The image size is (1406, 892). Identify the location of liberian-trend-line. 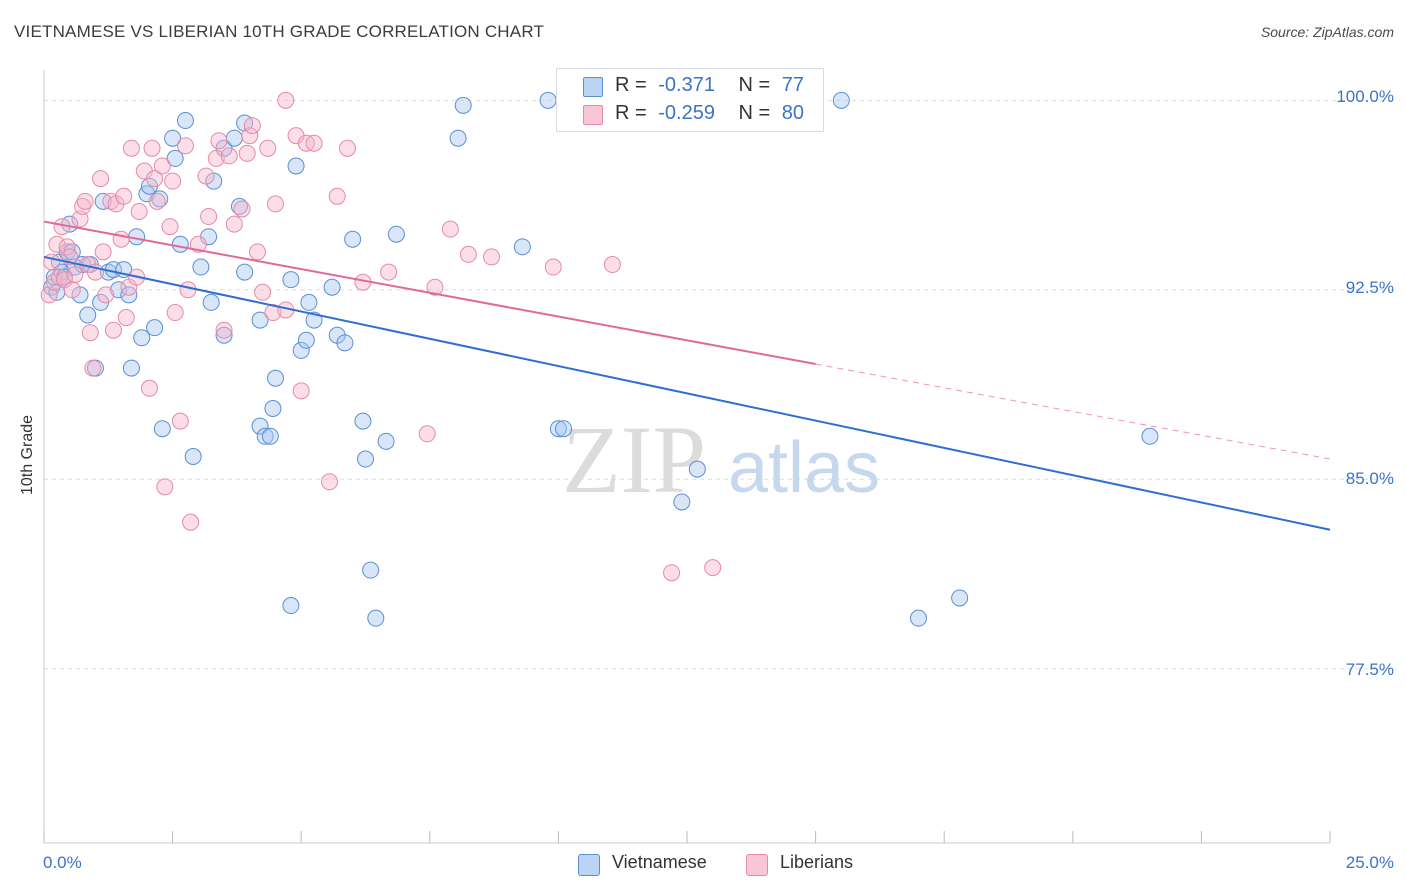
(429, 293).